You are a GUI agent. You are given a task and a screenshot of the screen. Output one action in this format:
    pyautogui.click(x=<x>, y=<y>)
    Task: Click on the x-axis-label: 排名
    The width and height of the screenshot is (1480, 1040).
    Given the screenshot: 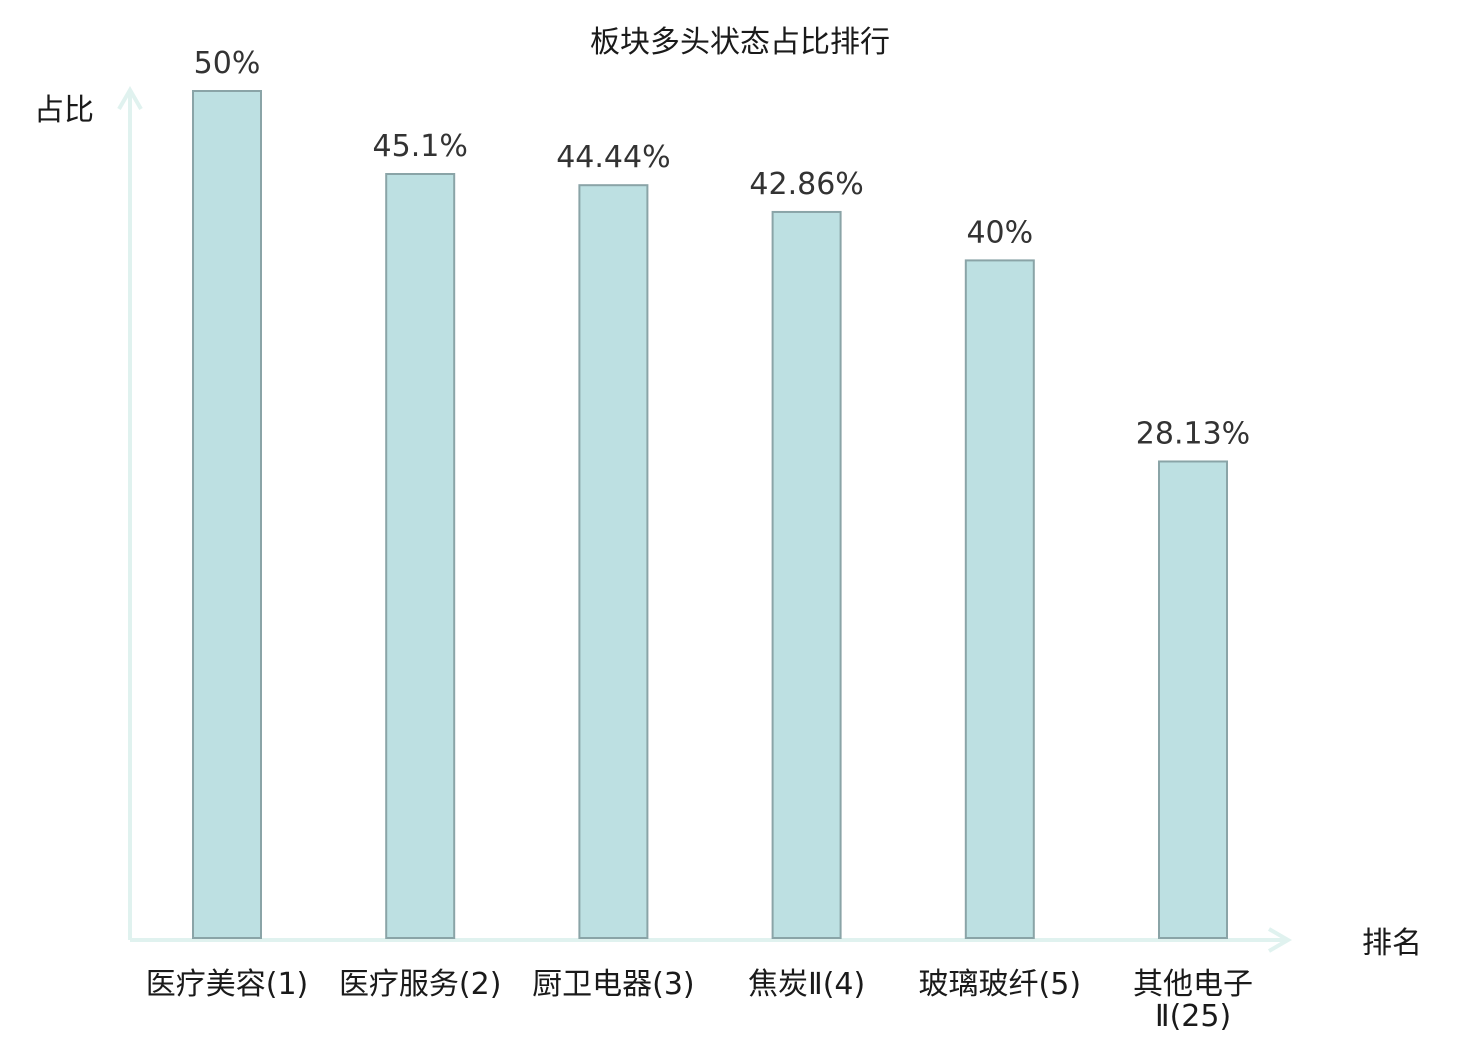 What is the action you would take?
    pyautogui.click(x=1392, y=943)
    